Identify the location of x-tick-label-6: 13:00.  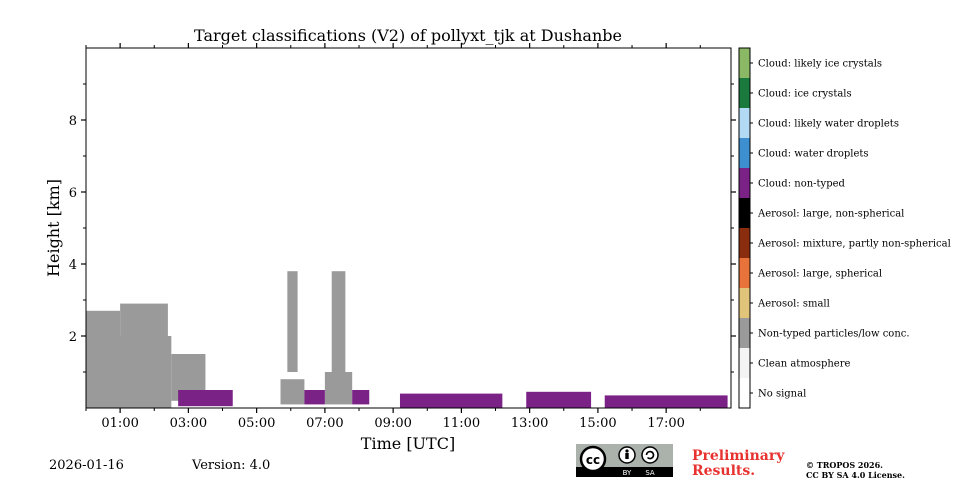
(529, 423).